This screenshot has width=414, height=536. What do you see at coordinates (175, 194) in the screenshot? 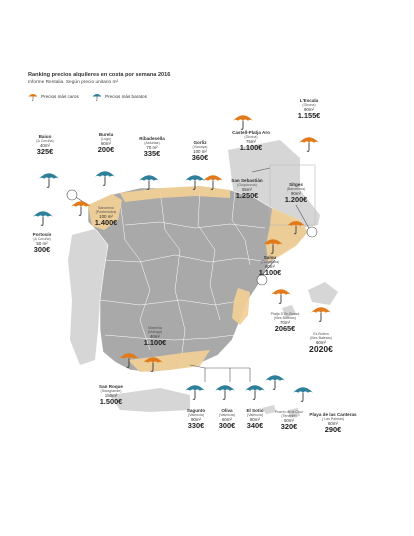
I see `cantabrian-highlight` at bounding box center [175, 194].